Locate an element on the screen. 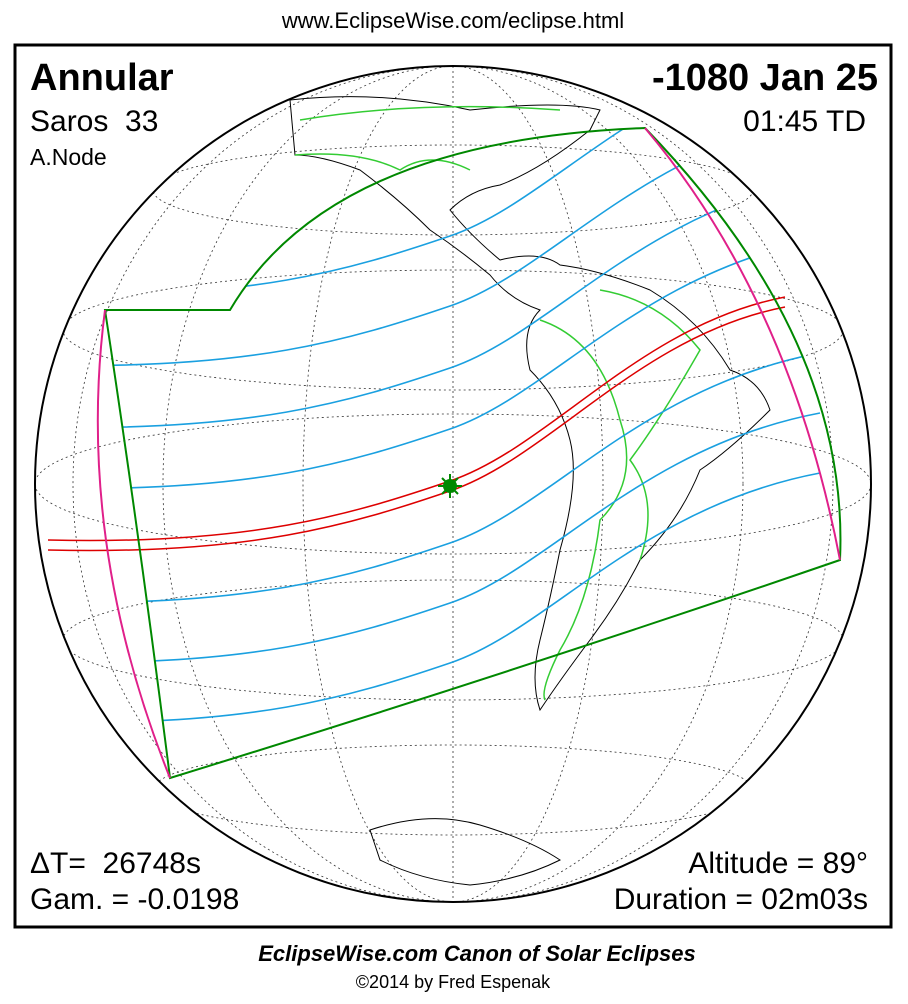 The image size is (908, 1004). url: www.EclipseWise.com/eclipse.html is located at coordinates (452, 20).